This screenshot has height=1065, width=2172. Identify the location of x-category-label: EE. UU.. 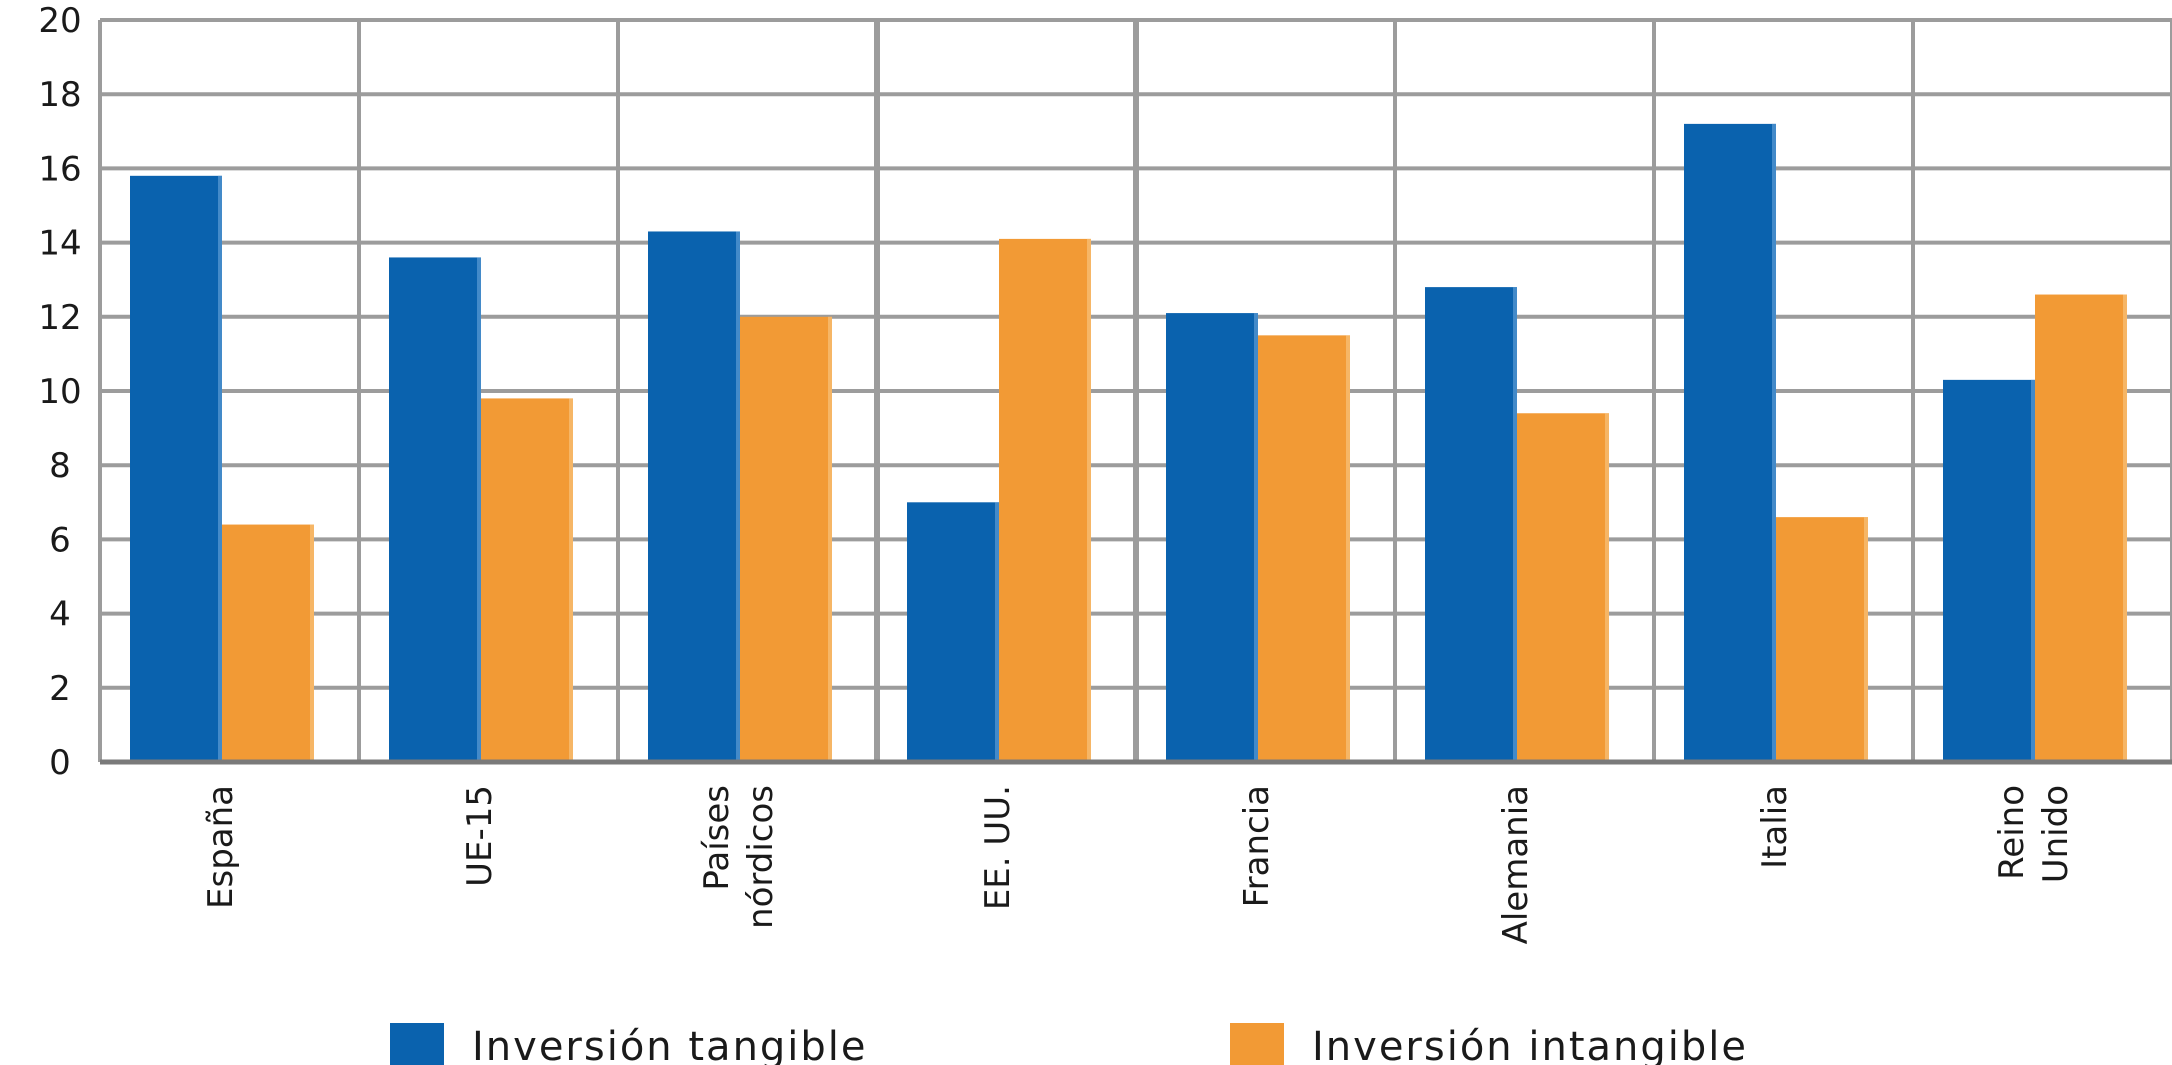
(998, 847).